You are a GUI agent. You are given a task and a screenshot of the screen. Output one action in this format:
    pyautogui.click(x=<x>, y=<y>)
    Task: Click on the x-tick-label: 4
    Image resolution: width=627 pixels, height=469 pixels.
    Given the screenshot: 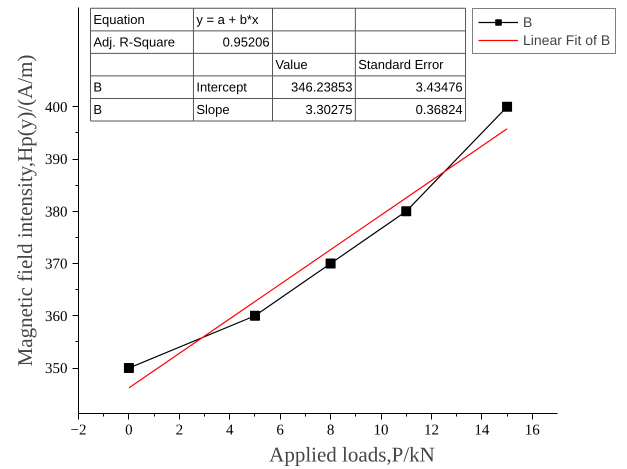 What is the action you would take?
    pyautogui.click(x=230, y=430)
    